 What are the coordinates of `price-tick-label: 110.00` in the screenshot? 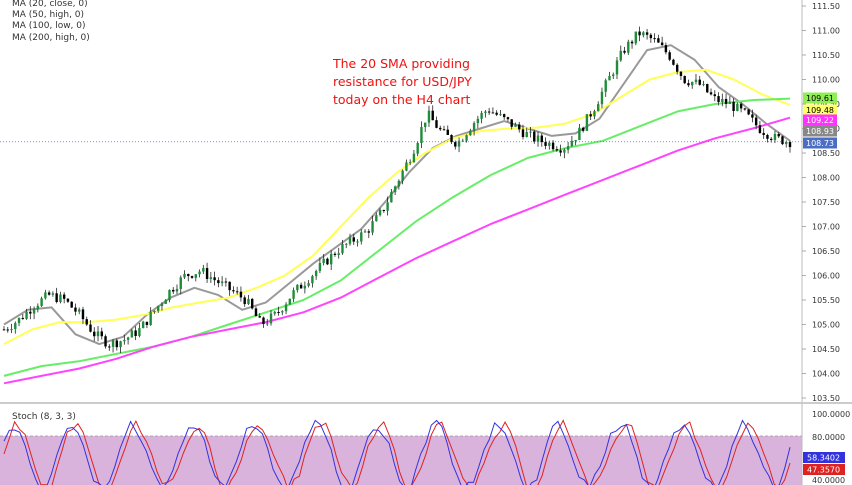 It's located at (826, 80).